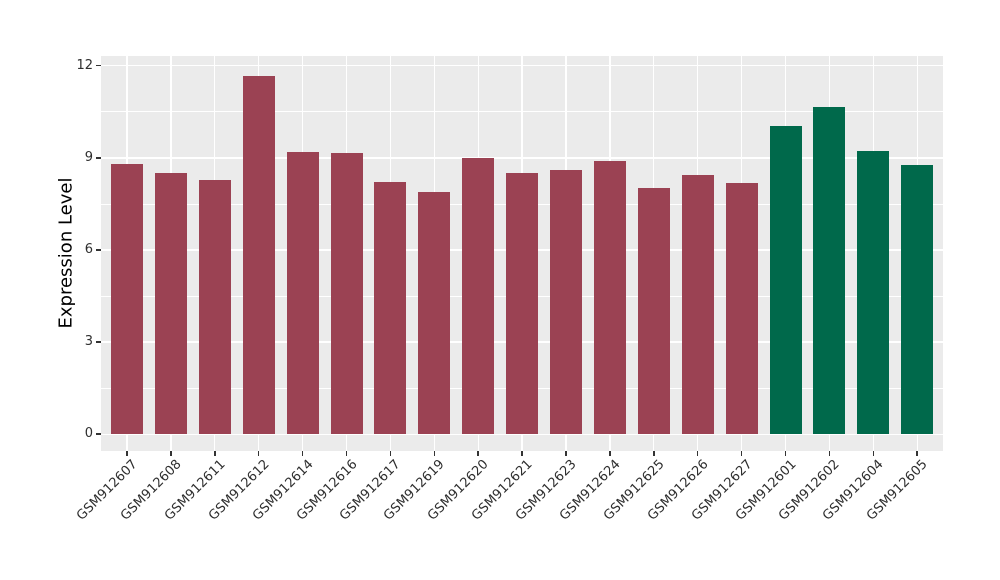 The image size is (1000, 580). Describe the element at coordinates (785, 280) in the screenshot. I see `bar-GSM912601` at that location.